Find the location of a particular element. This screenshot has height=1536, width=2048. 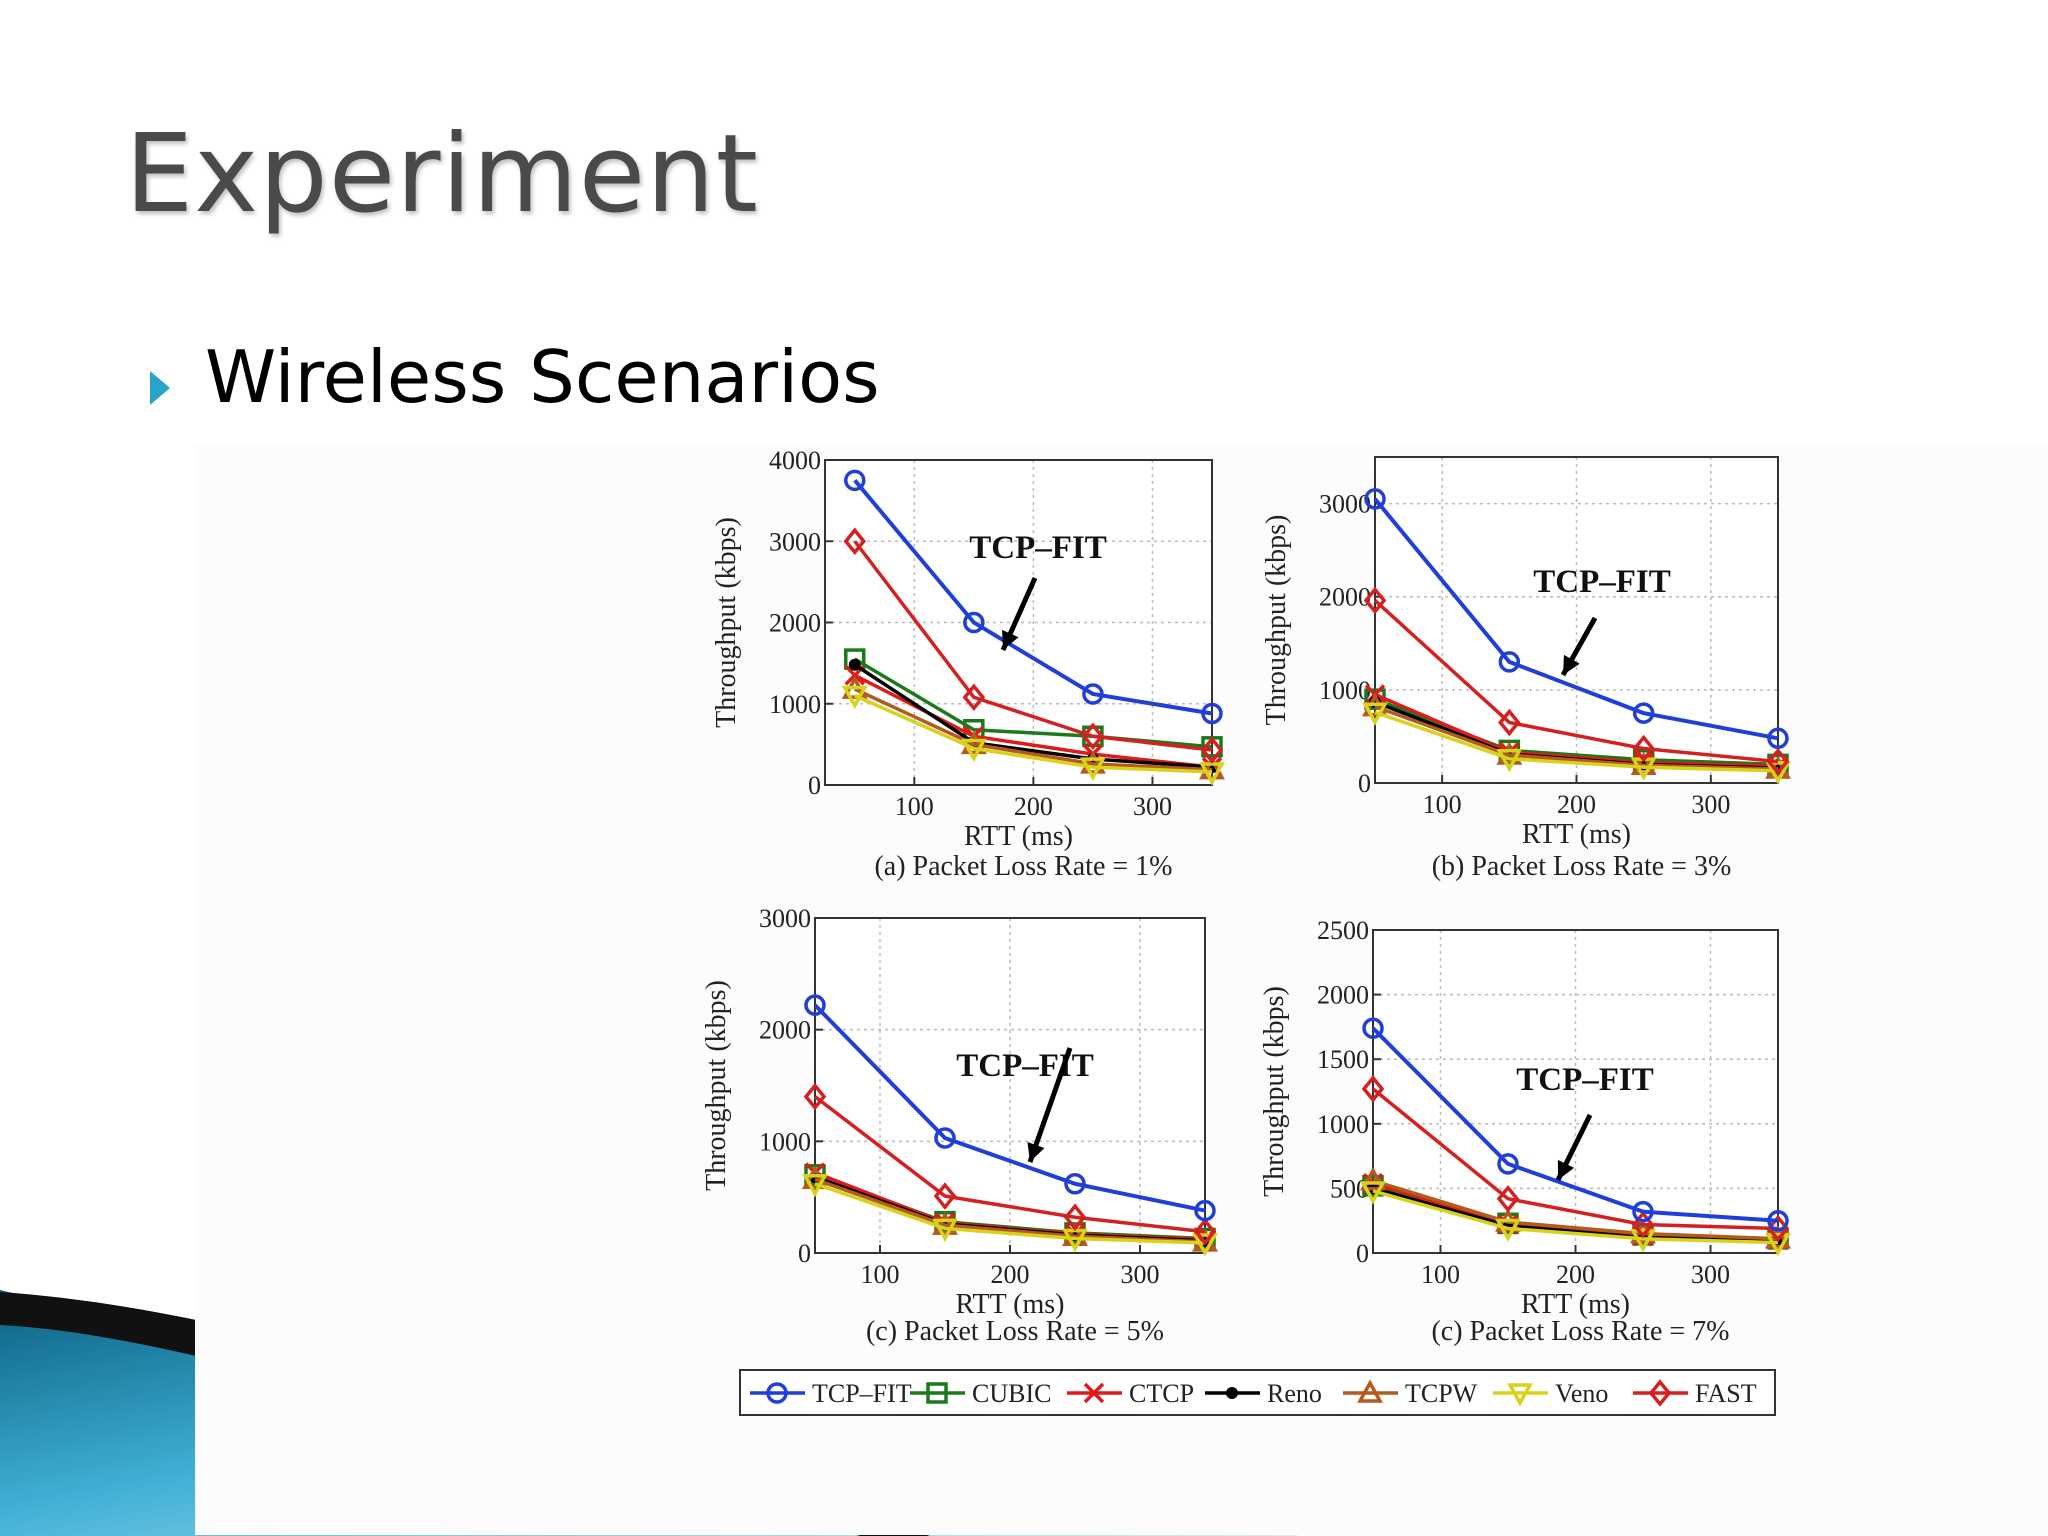

legend-label: TCP–FIT is located at coordinates (862, 1393).